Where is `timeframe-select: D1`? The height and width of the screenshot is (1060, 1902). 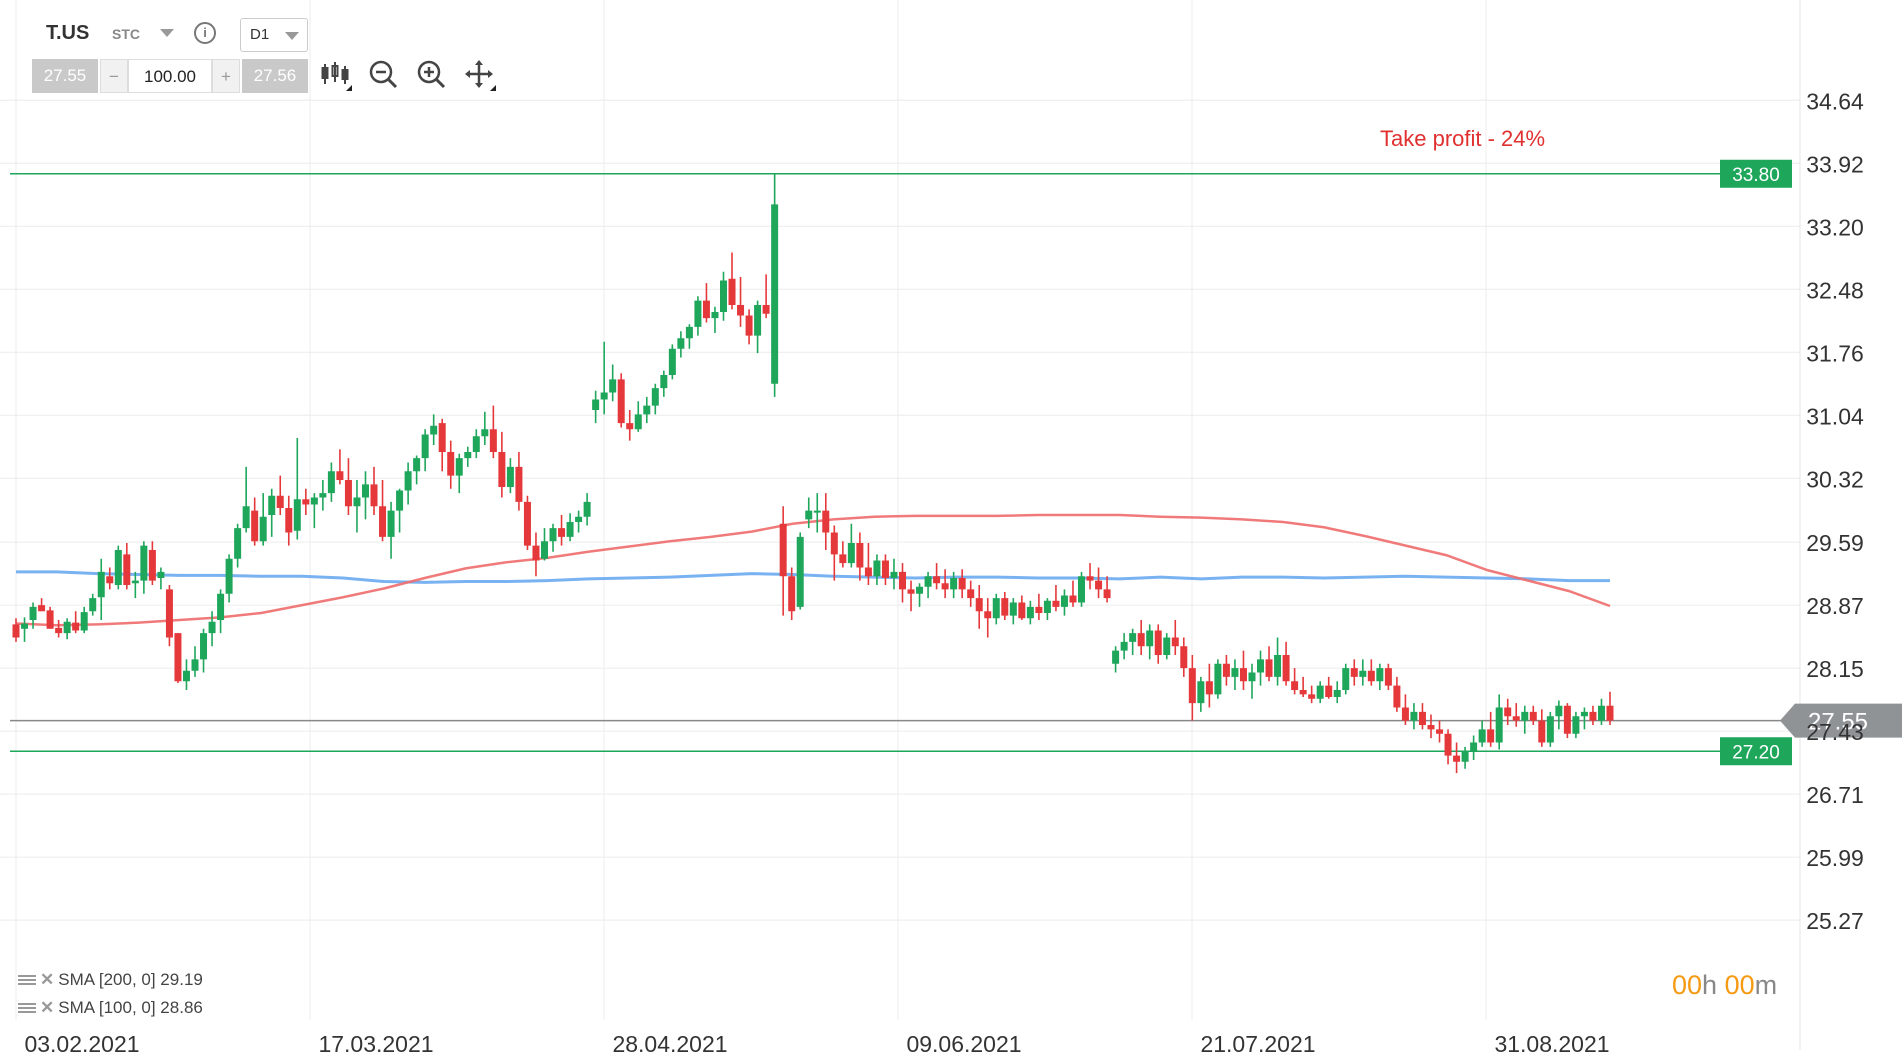
timeframe-select: D1 is located at coordinates (274, 35).